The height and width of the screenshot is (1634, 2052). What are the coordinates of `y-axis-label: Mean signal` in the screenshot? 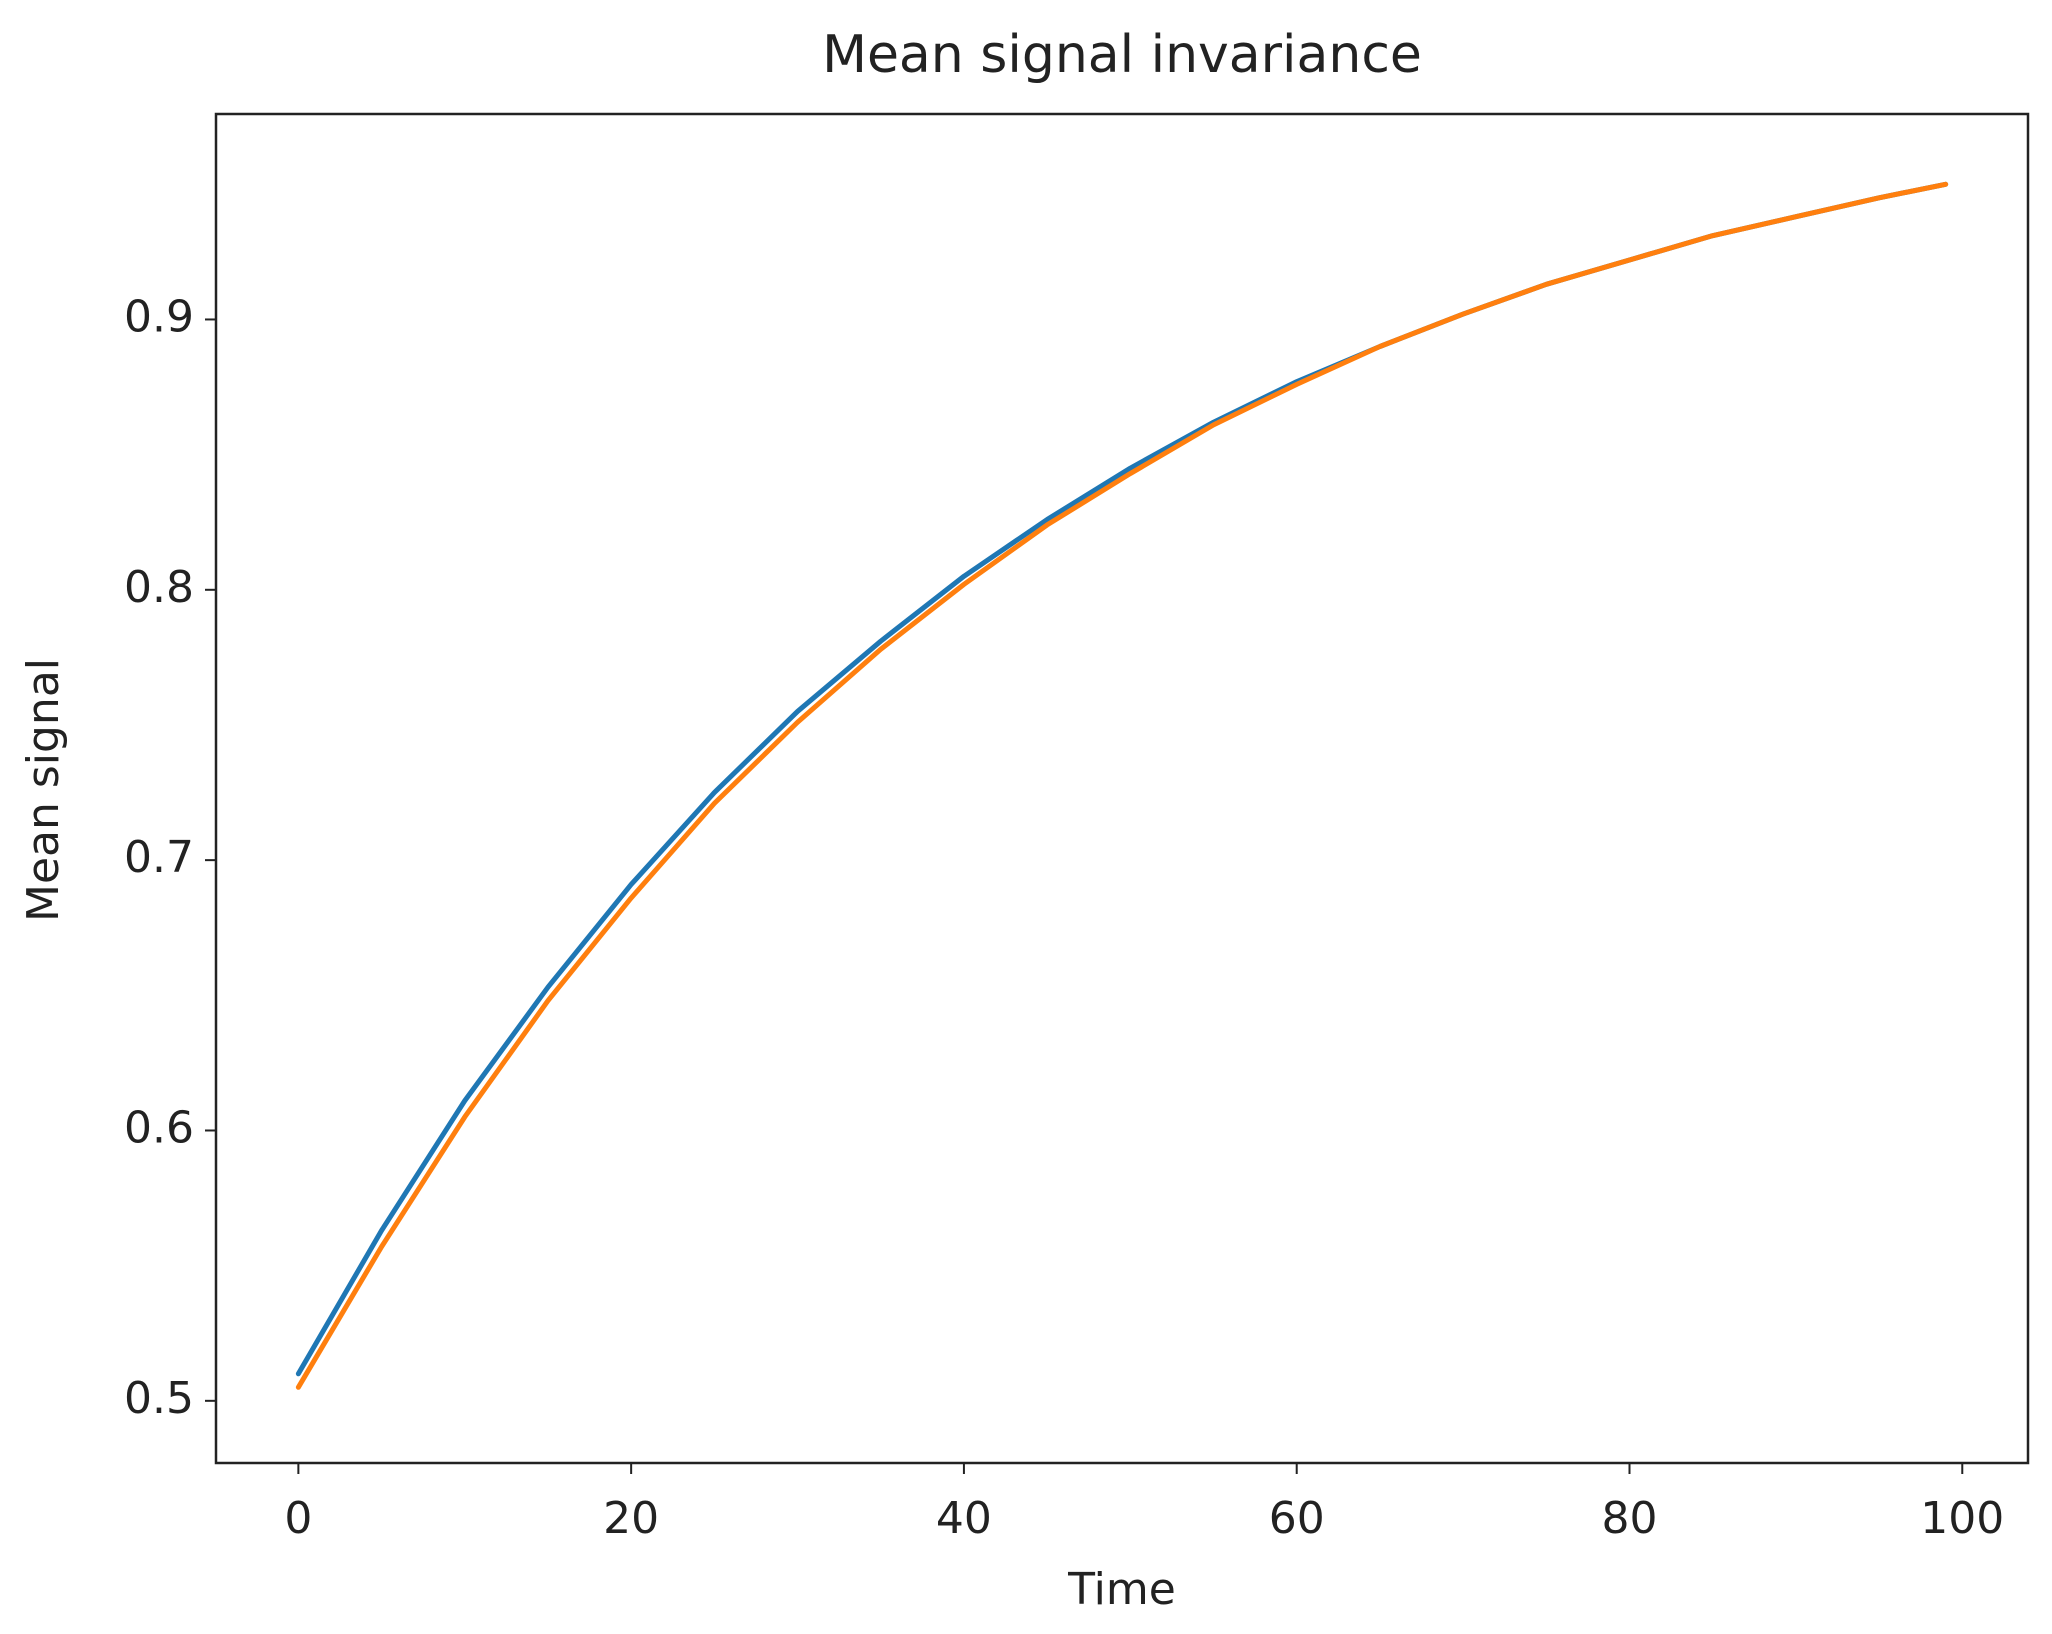 It's located at (43, 790).